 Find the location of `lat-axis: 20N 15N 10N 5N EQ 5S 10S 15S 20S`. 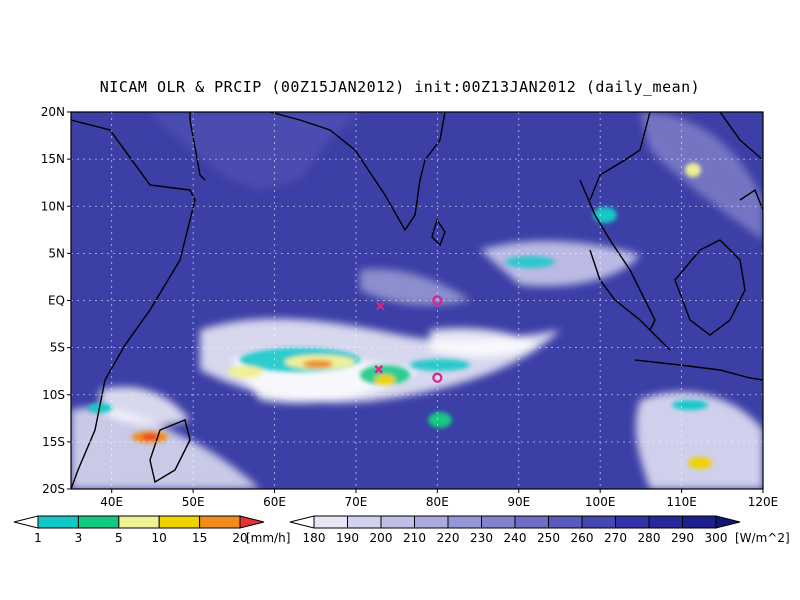

lat-axis: 20N 15N 10N 5N EQ 5S 10S 15S 20S is located at coordinates (56, 300).